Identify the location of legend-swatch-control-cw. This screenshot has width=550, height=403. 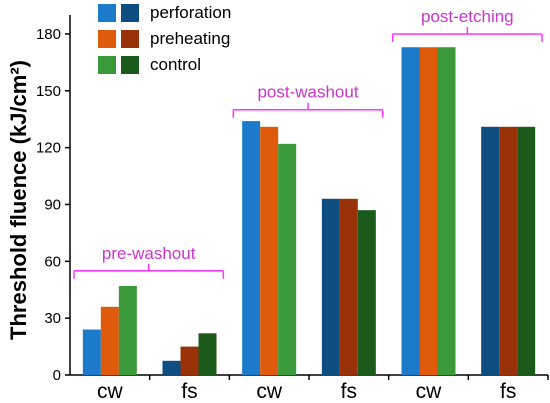
(107, 65).